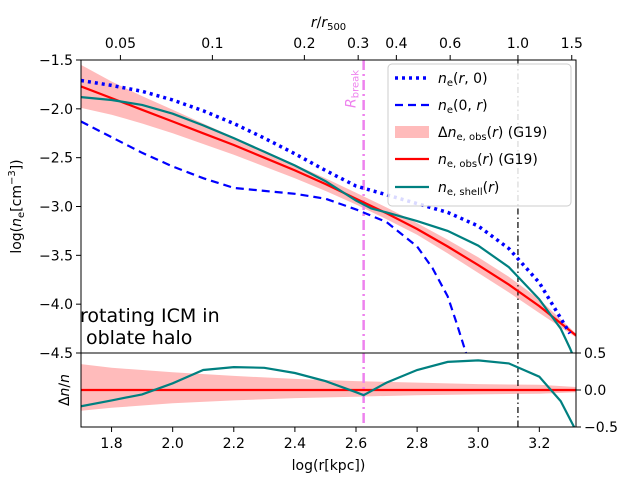  I want to click on main-ytick-label: −2.0, so click(56, 110).